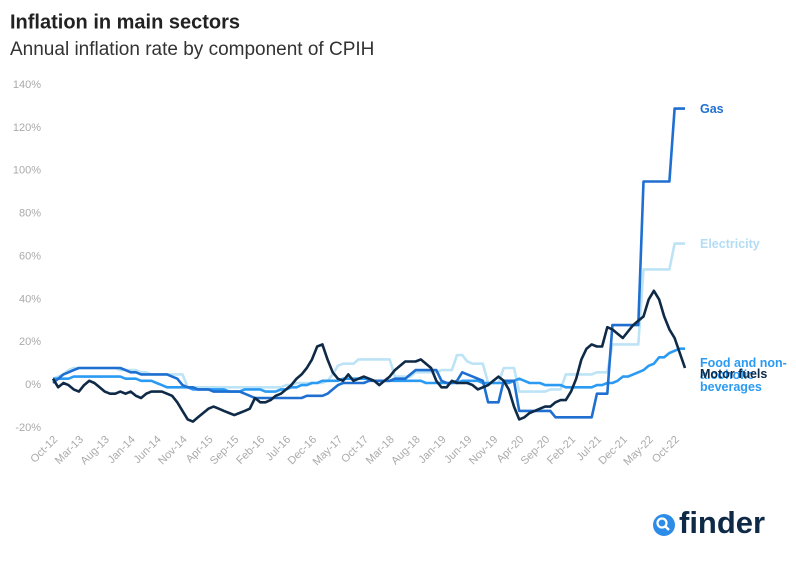  What do you see at coordinates (536, 451) in the screenshot?
I see `x-tick-label: Sep-20` at bounding box center [536, 451].